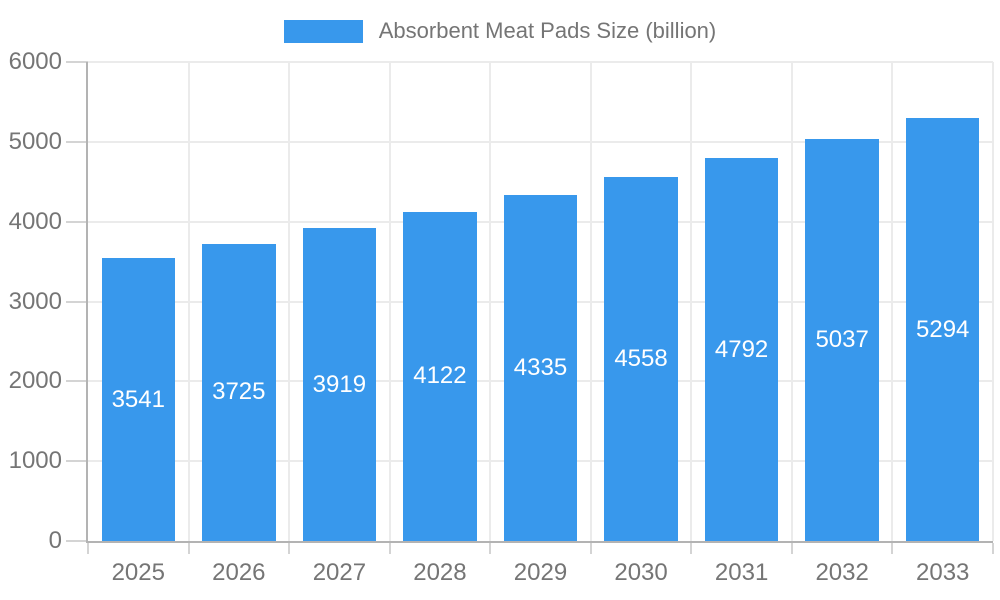 The width and height of the screenshot is (1000, 600). What do you see at coordinates (641, 572) in the screenshot?
I see `x-axis-label-2030: 2030` at bounding box center [641, 572].